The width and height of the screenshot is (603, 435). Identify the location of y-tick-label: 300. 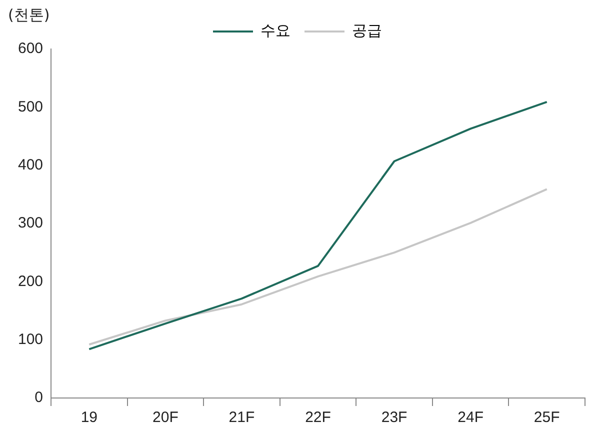
(31, 223).